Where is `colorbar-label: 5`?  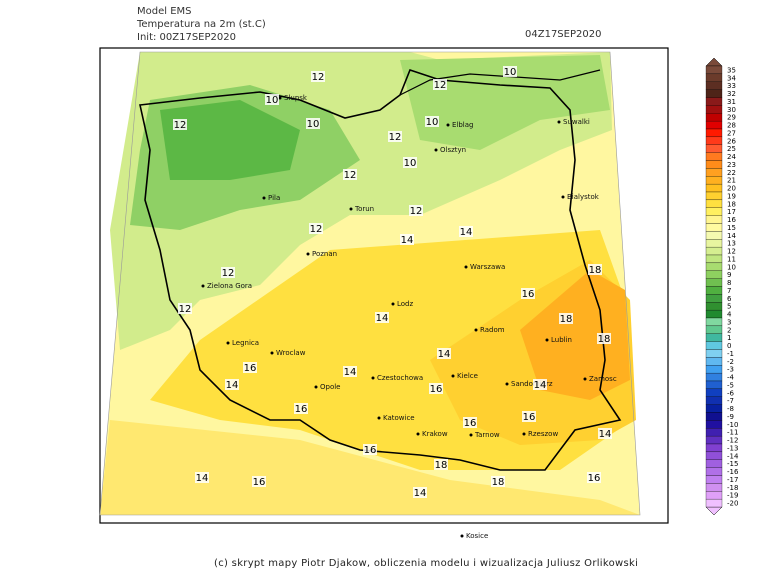 colorbar-label: 5 is located at coordinates (729, 307).